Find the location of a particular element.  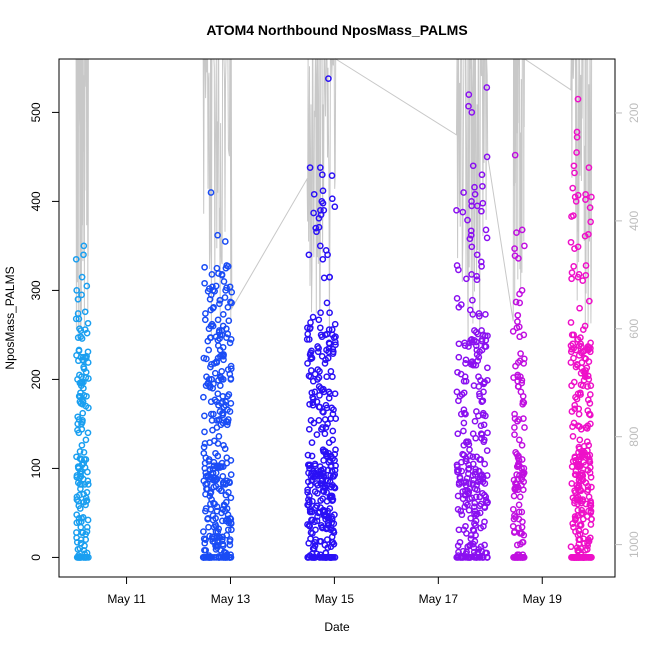

chart-title: ATOM4 Northbound NposMass_PALMS is located at coordinates (336, 30).